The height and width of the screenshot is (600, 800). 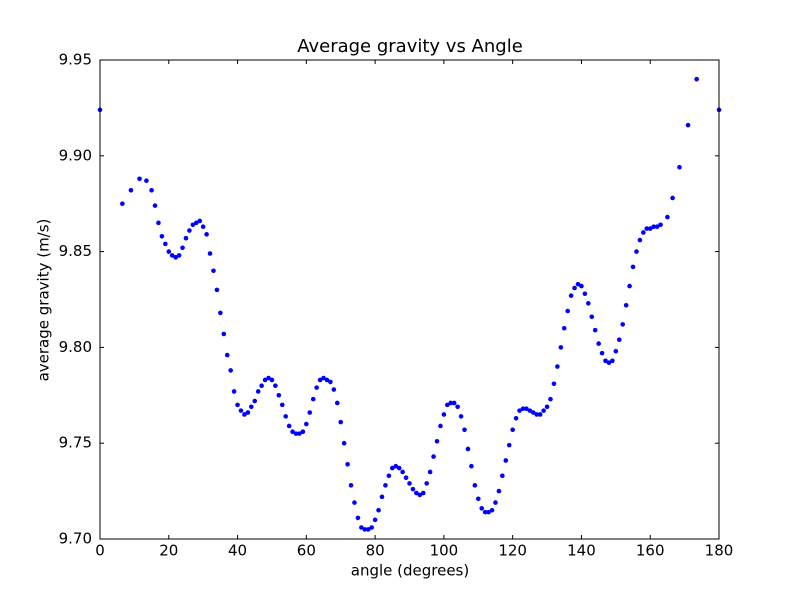 What do you see at coordinates (375, 551) in the screenshot?
I see `x-tick-label: 80` at bounding box center [375, 551].